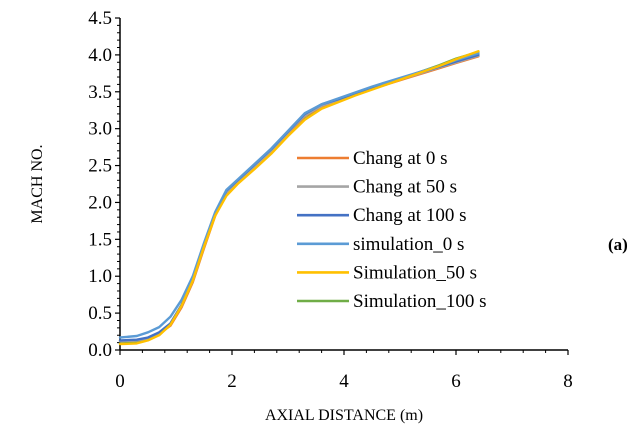 The height and width of the screenshot is (434, 643). I want to click on y-tick-label: 2.0, so click(100, 202).